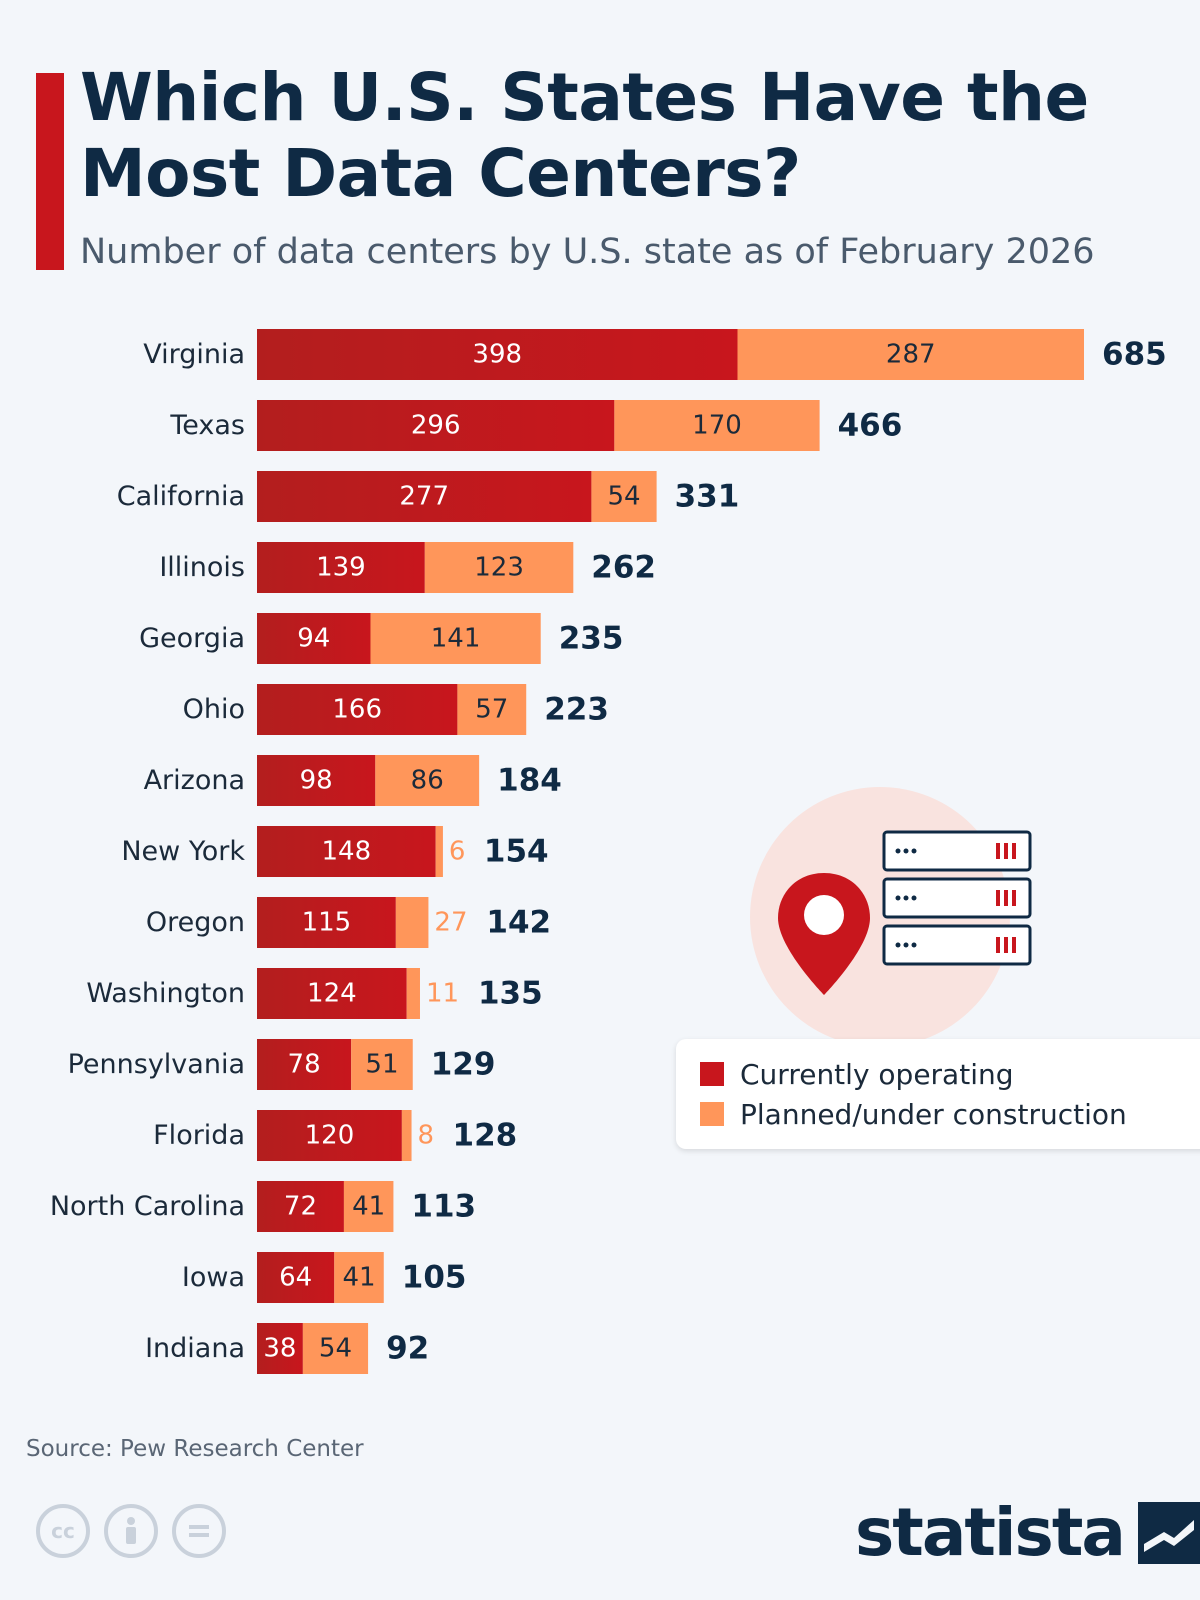 This screenshot has width=1200, height=1600. What do you see at coordinates (712, 1114) in the screenshot?
I see `legend-swatch-planned` at bounding box center [712, 1114].